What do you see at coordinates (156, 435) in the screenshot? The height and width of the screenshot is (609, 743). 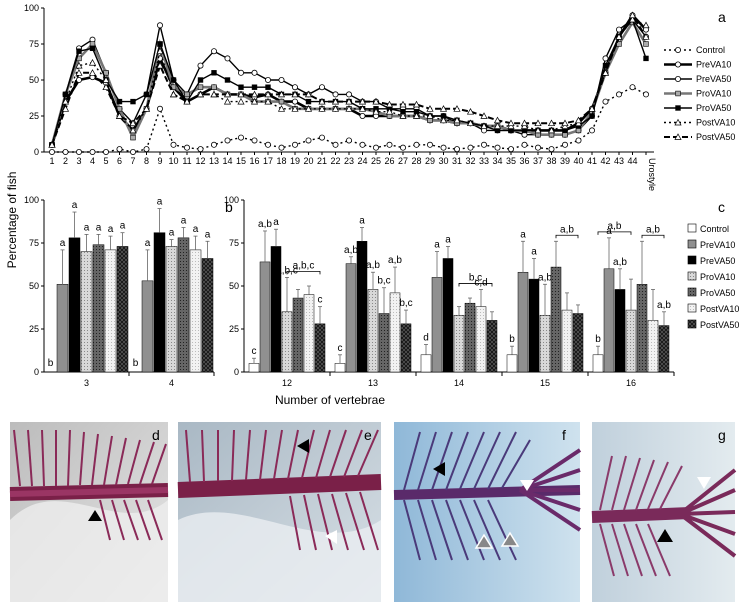 I see `photo-label-d: d` at bounding box center [156, 435].